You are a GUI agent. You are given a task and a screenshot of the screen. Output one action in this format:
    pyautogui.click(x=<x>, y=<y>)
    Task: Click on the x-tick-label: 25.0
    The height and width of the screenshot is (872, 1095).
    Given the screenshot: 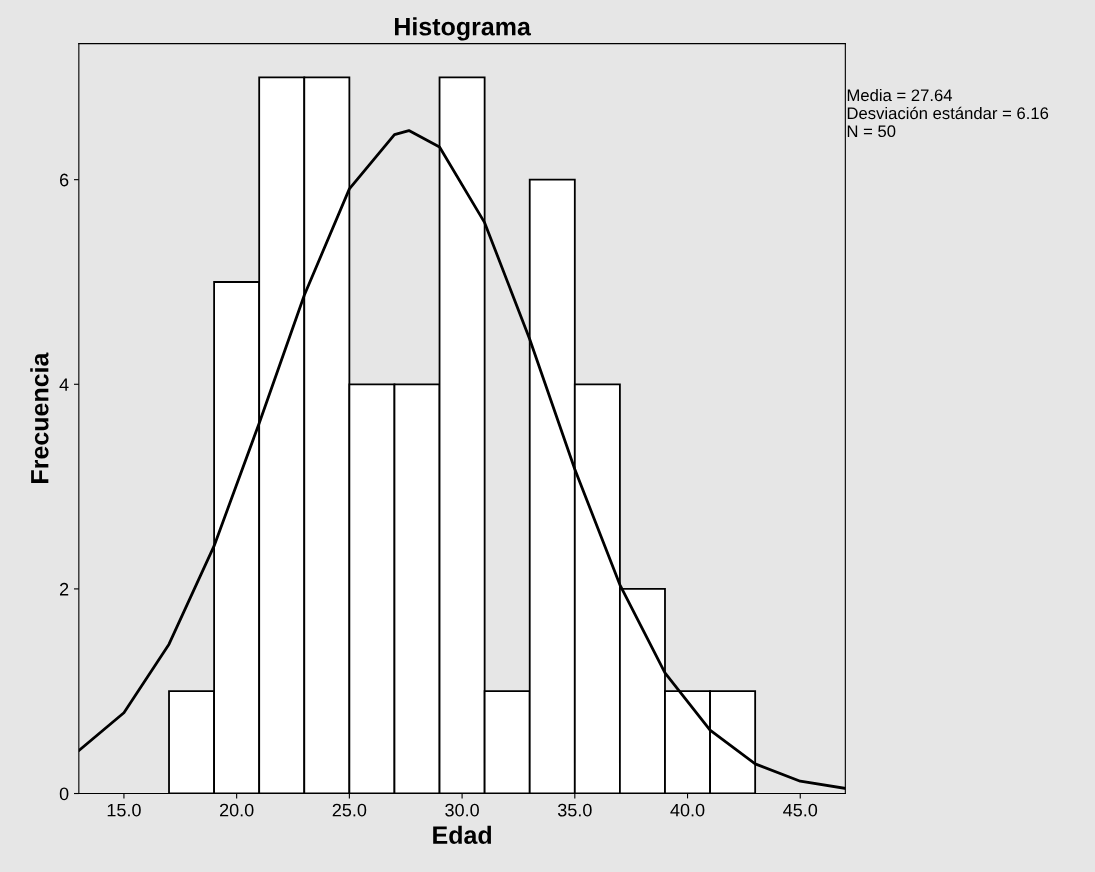 What is the action you would take?
    pyautogui.click(x=349, y=810)
    